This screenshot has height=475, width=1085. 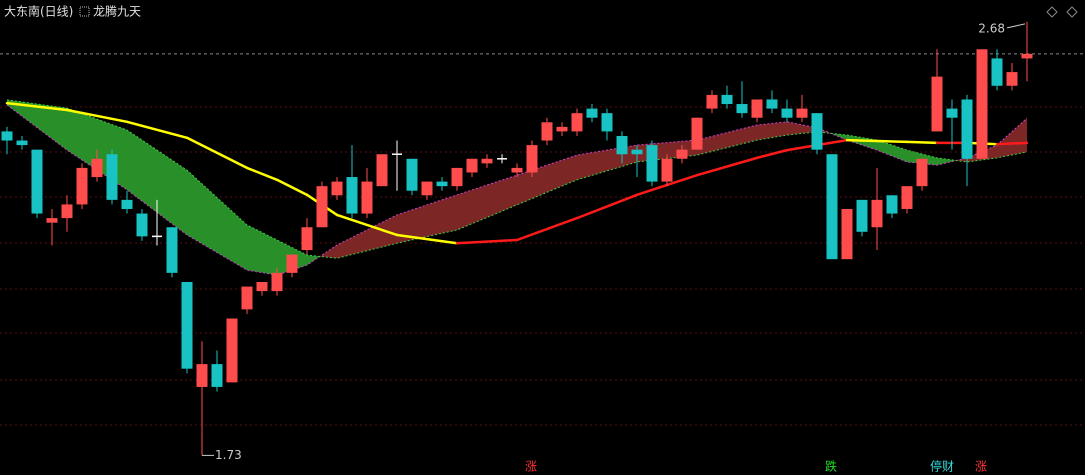 What do you see at coordinates (228, 455) in the screenshot?
I see `low-label: 1.73` at bounding box center [228, 455].